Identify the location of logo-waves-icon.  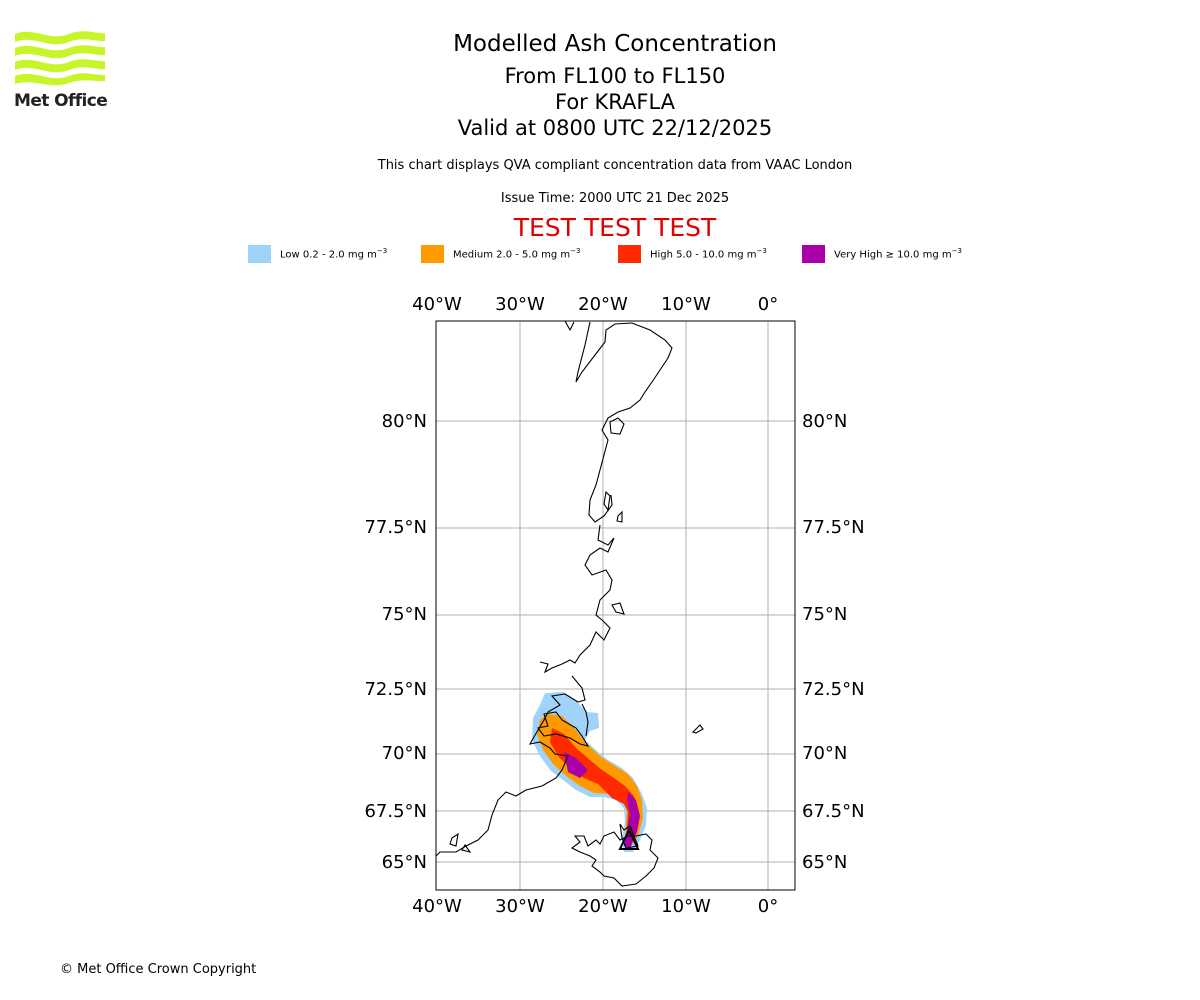
(60, 58).